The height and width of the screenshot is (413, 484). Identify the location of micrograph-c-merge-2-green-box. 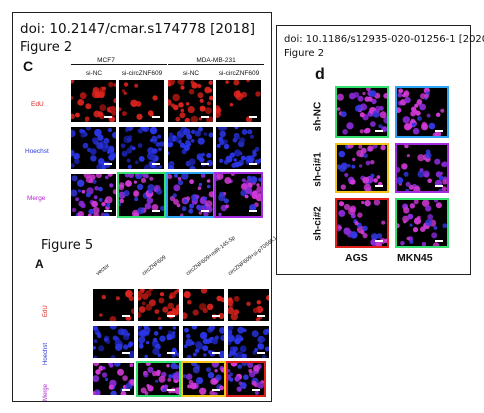
(141, 195).